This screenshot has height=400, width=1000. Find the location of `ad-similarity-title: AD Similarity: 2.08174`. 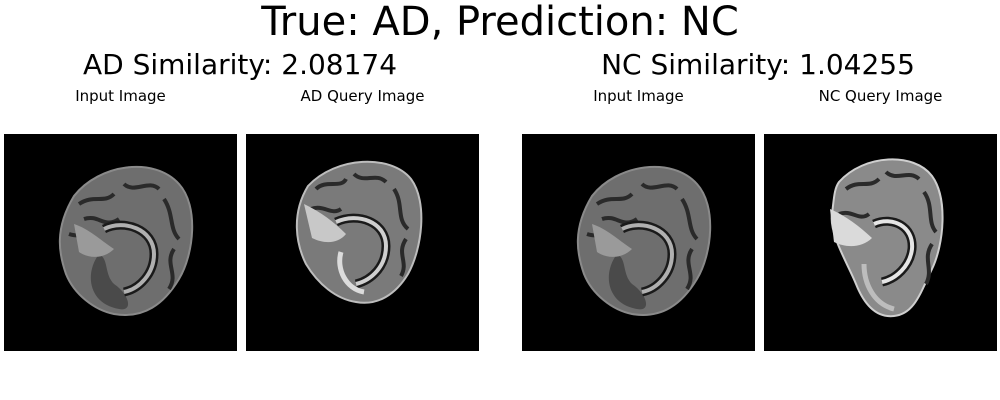

ad-similarity-title: AD Similarity: 2.08174 is located at coordinates (240, 64).